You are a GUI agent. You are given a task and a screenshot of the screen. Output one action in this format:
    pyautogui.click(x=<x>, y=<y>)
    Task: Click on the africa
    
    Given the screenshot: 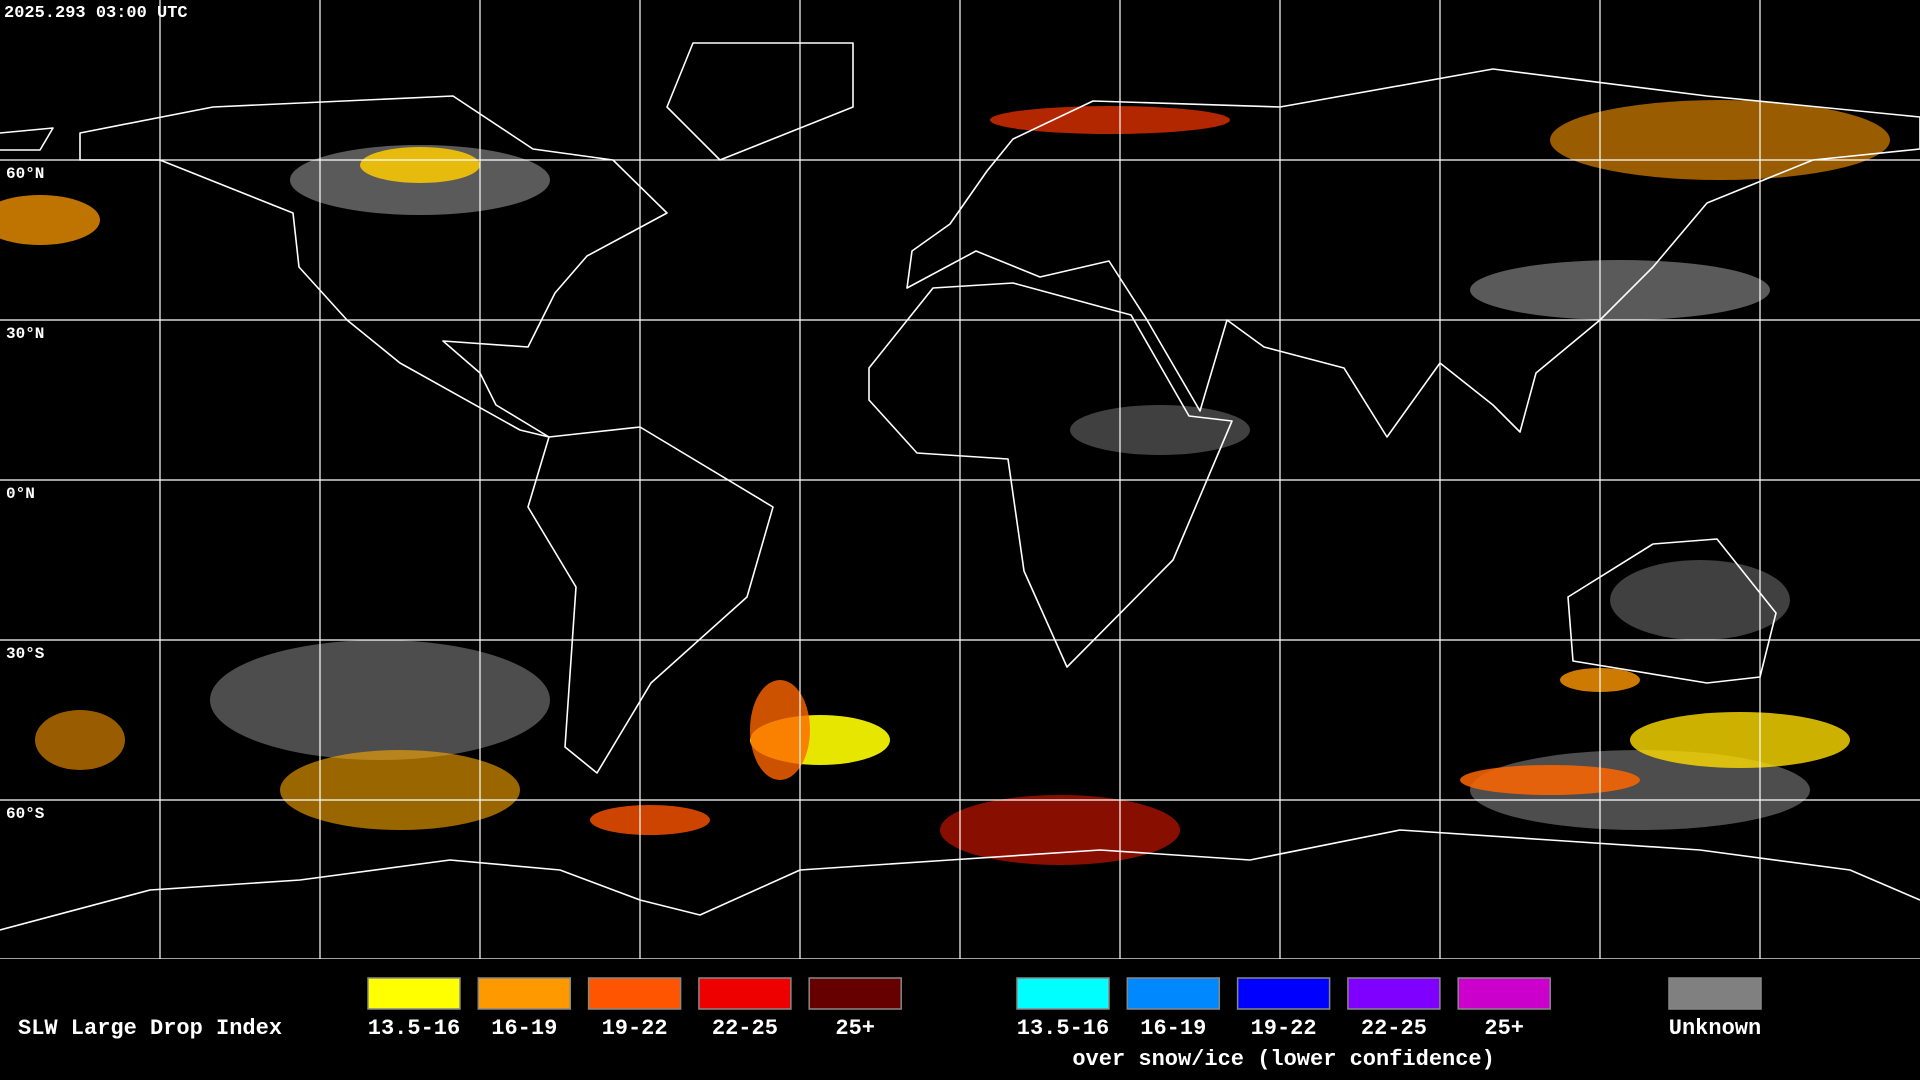 What is the action you would take?
    pyautogui.click(x=1050, y=475)
    